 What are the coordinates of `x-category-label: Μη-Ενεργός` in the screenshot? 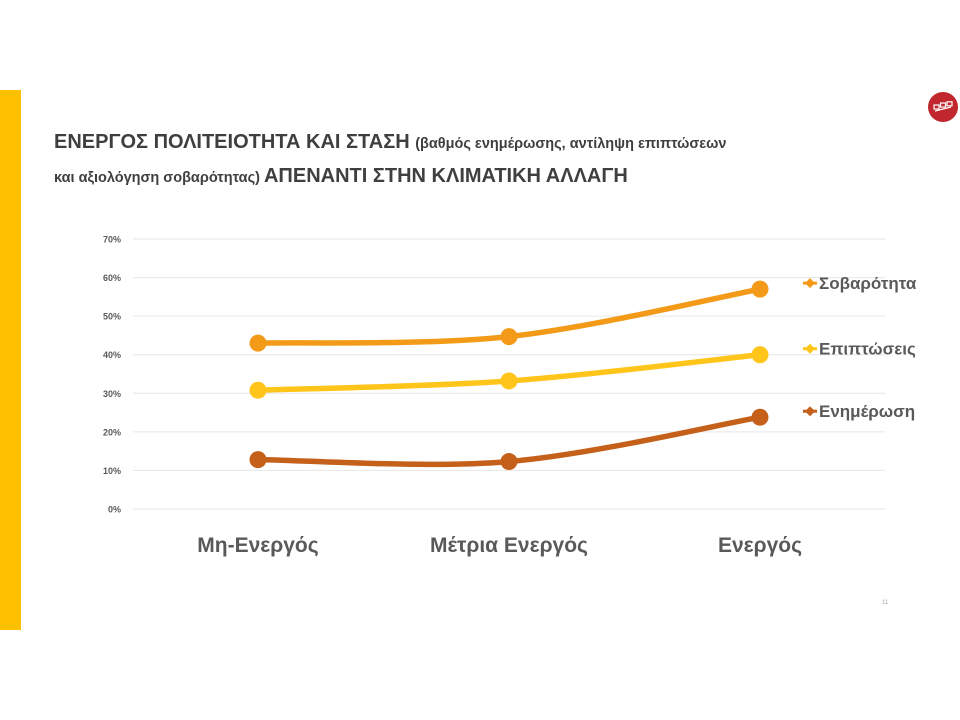 It's located at (257, 545).